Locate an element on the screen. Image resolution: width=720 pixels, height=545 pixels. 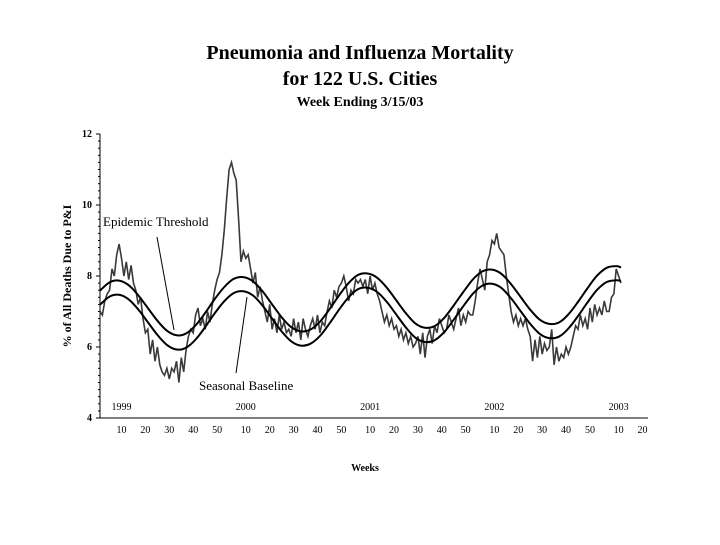
chart-title: Pneumonia and Influenza Mortality is located at coordinates (359, 53).